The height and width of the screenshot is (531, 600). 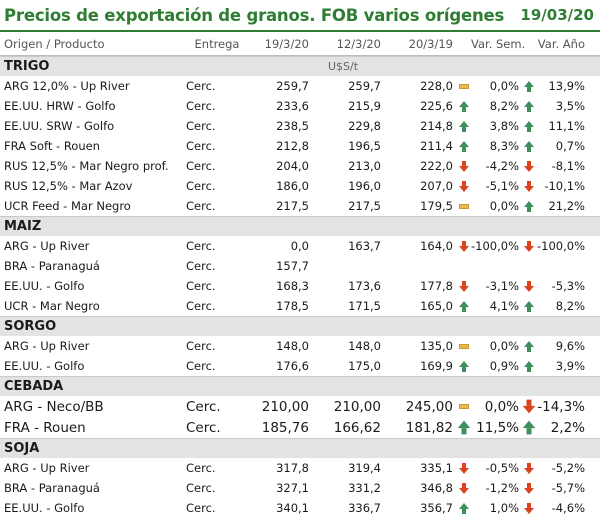 I want to click on section-header-maiz: MAIZ, so click(x=300, y=226).